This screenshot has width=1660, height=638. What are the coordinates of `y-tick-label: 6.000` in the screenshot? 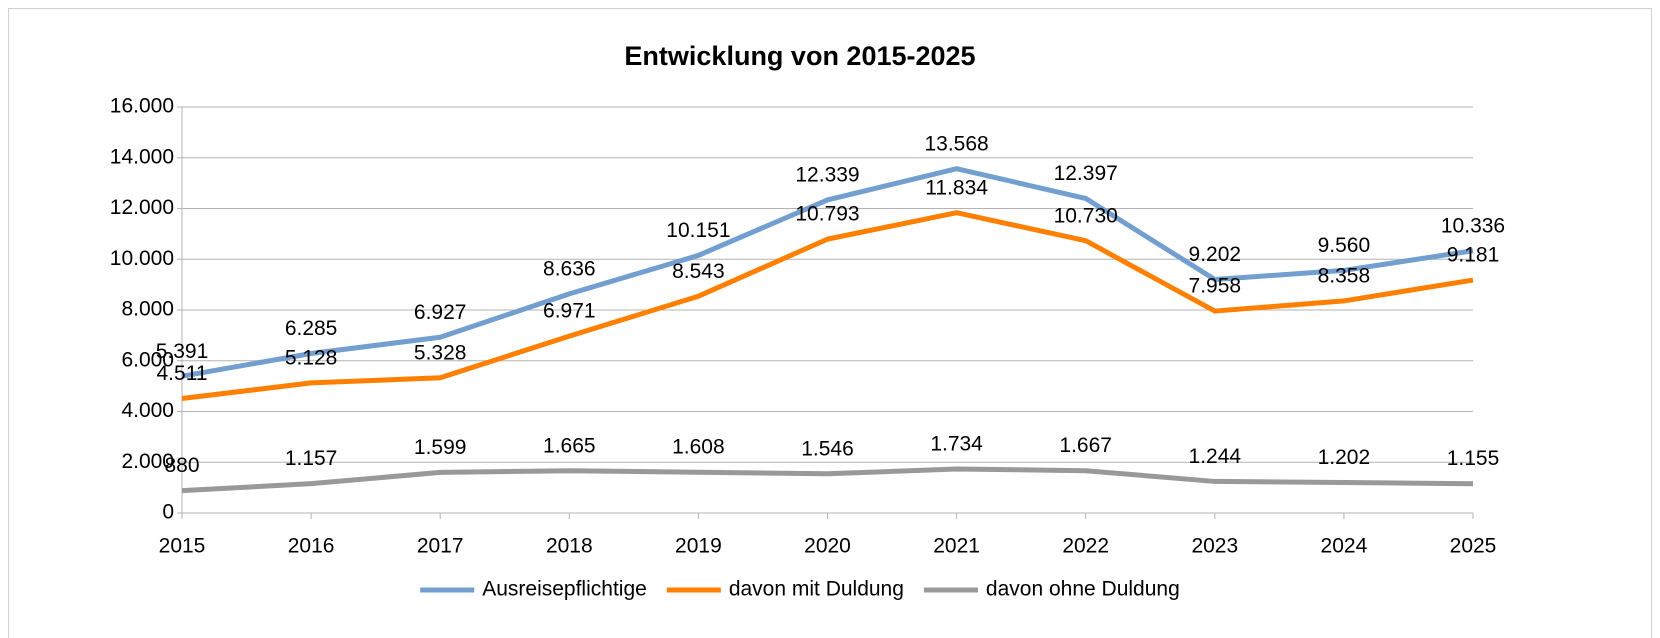 It's located at (147, 359).